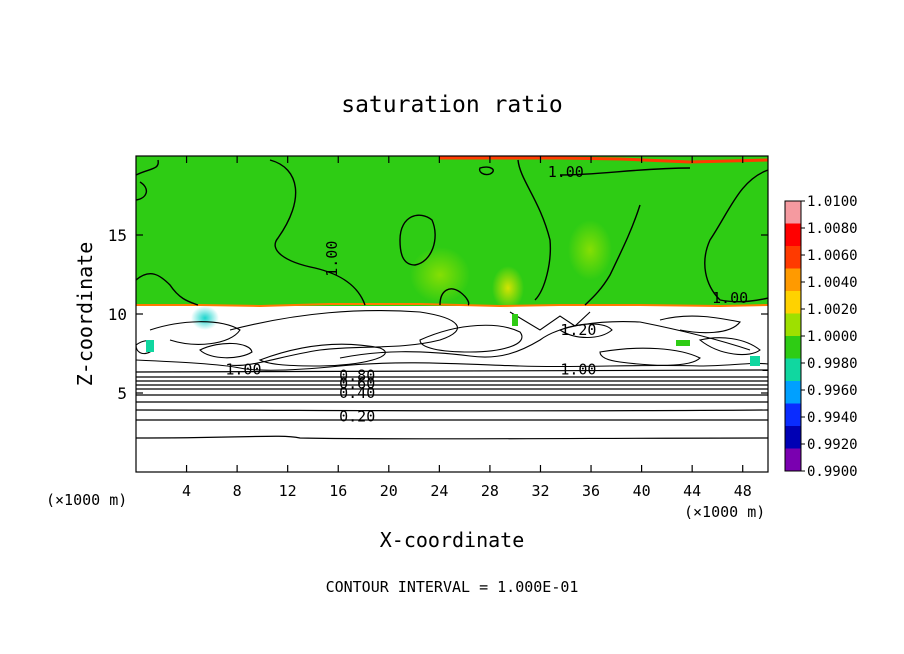 The image size is (904, 654). What do you see at coordinates (439, 491) in the screenshot?
I see `x-tick-label: 24` at bounding box center [439, 491].